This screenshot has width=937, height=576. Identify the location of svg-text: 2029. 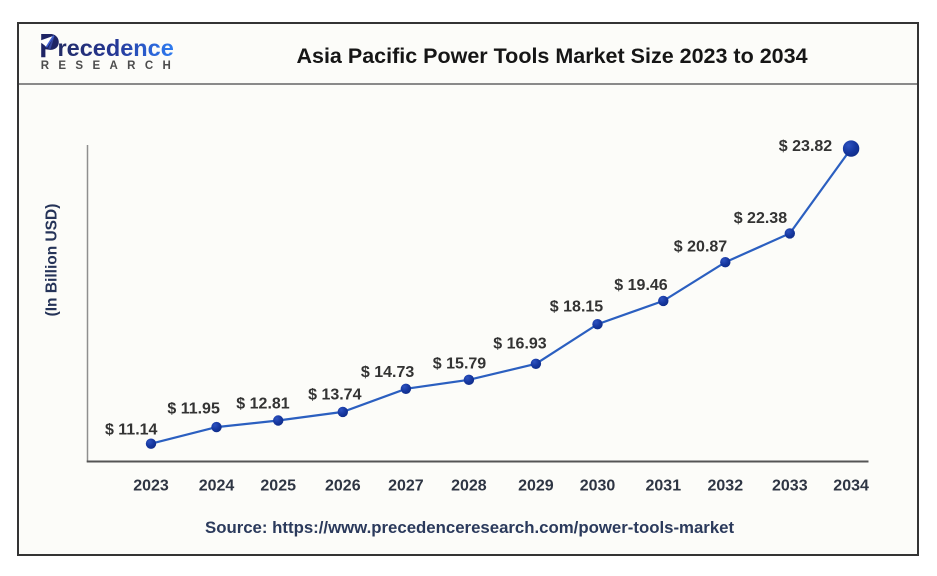
(536, 485).